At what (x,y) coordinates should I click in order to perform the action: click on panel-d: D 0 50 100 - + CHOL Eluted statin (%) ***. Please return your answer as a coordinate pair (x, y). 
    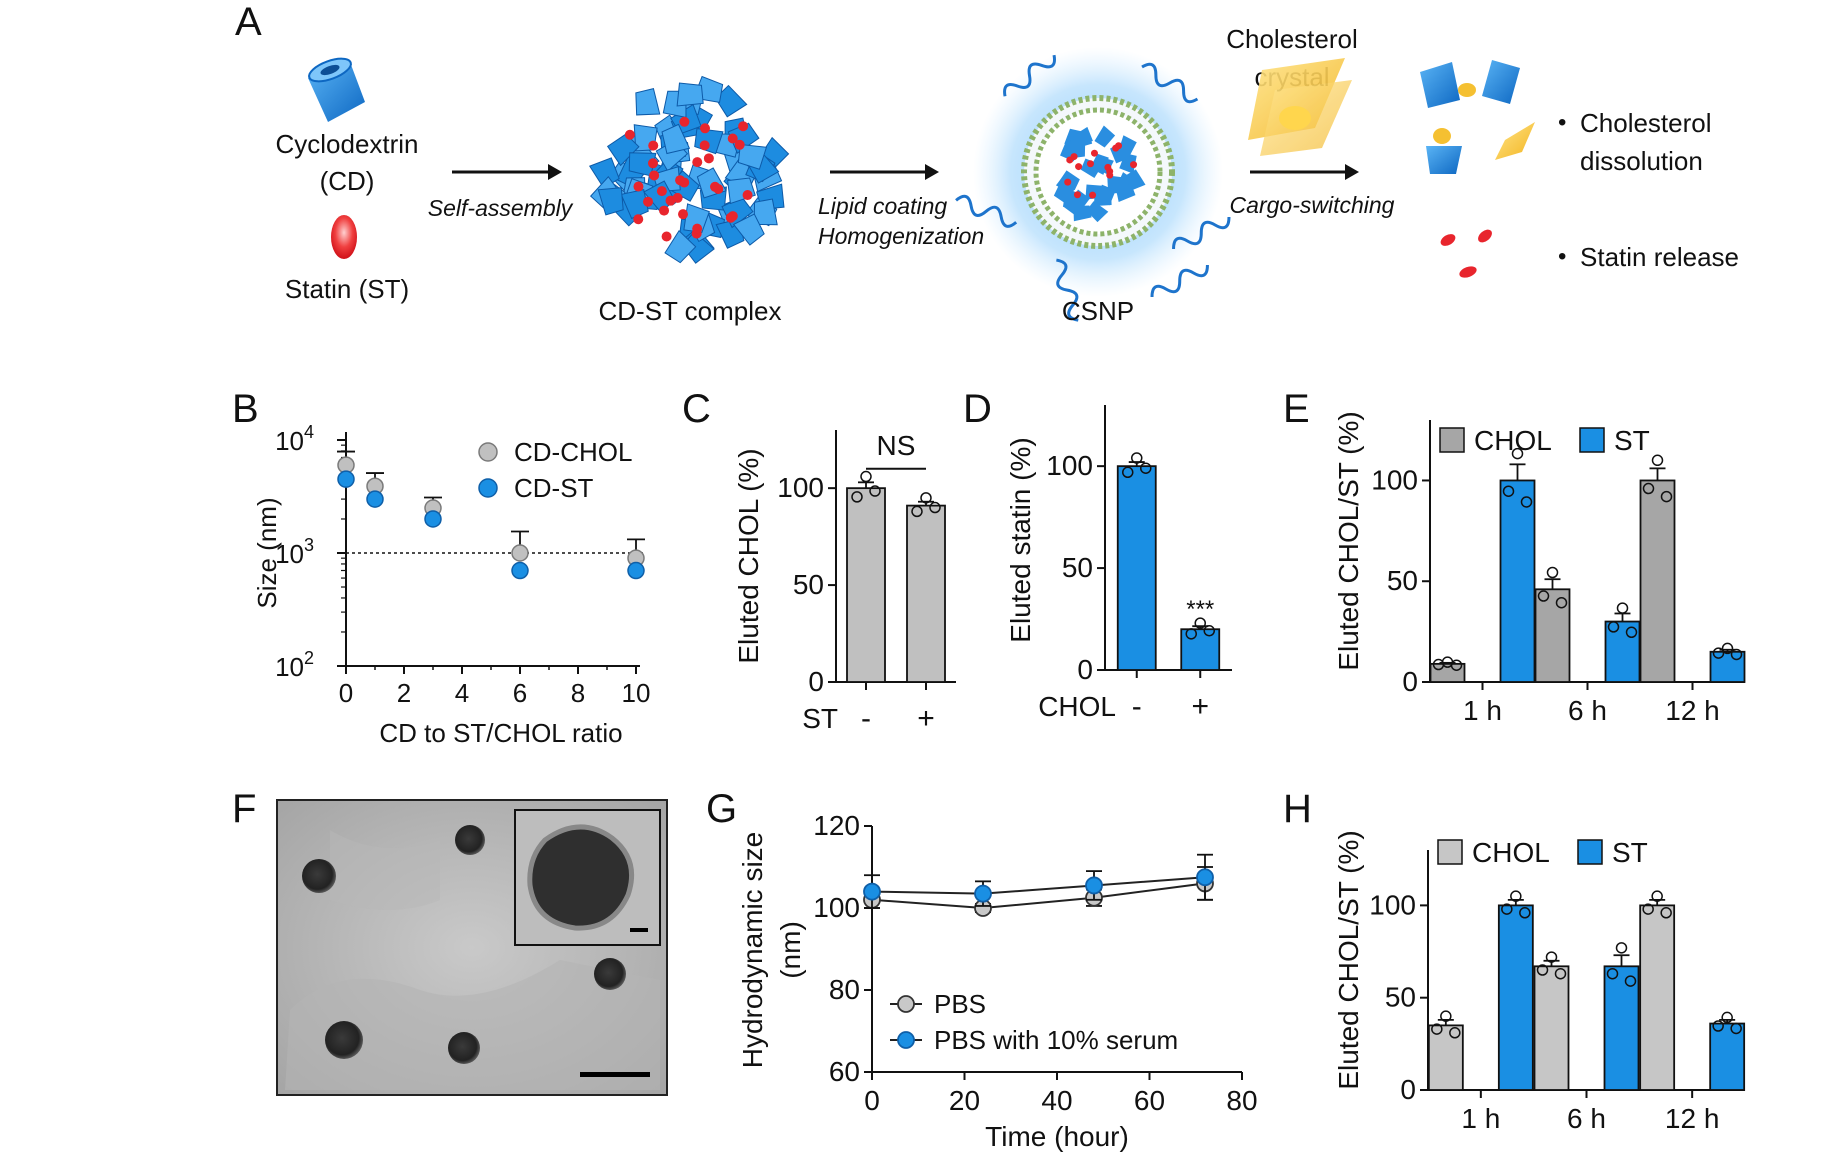
    Looking at the image, I should click on (1097, 555).